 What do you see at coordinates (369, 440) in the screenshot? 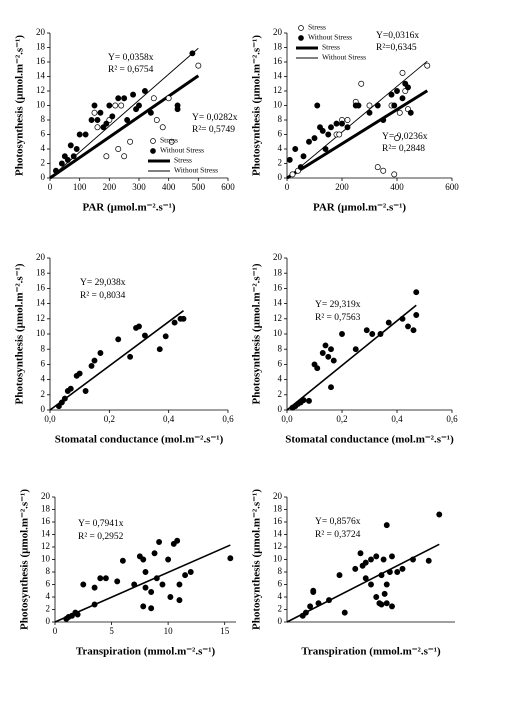
I see `x-axis-label: Stomatal conductance (mol.m⁻².s⁻¹)` at bounding box center [369, 440].